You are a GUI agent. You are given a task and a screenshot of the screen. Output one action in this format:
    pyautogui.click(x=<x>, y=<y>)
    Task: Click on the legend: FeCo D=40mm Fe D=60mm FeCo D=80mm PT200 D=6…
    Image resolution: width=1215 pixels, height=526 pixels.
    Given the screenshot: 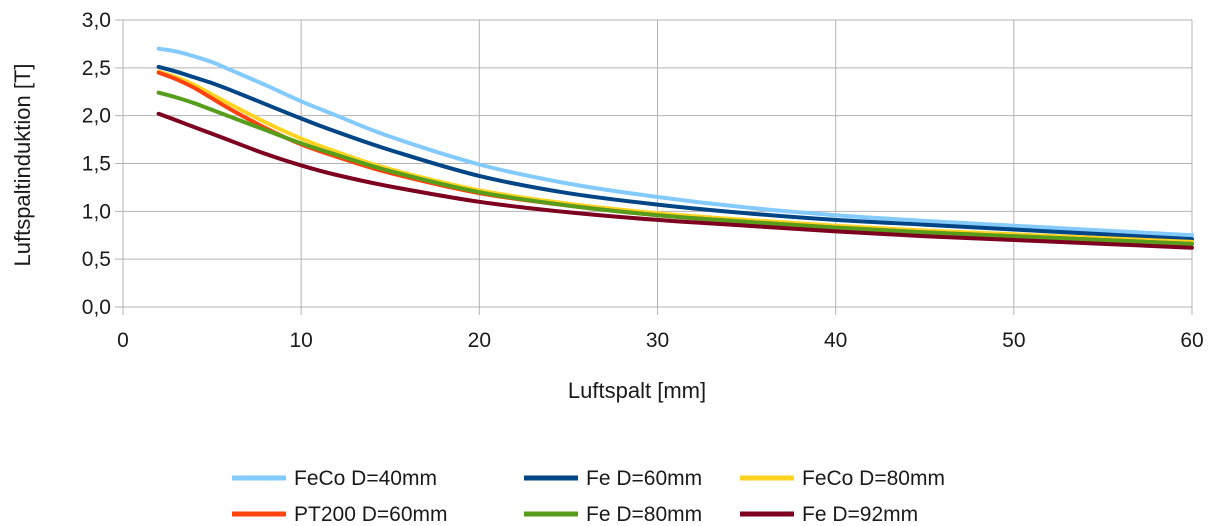 What is the action you would take?
    pyautogui.click(x=588, y=496)
    